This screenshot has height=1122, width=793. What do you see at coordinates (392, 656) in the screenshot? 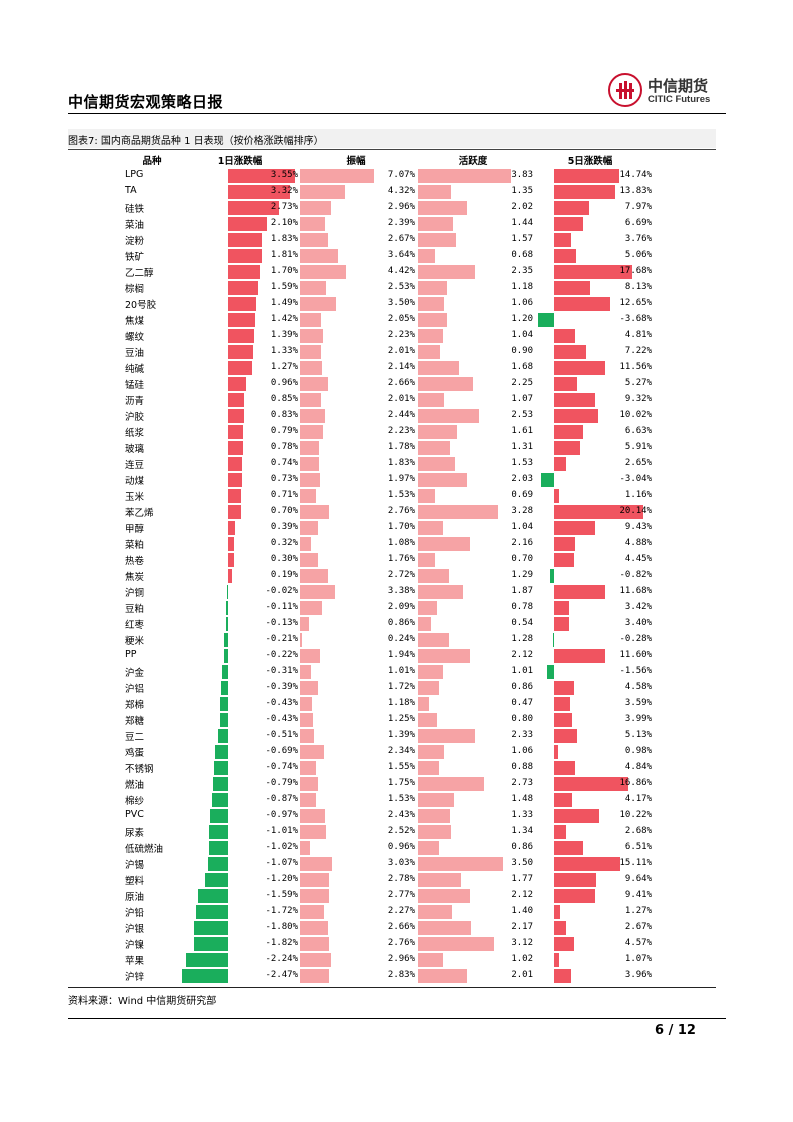
I see `table-row: PP -0.22% 1.94% 2.12 11.60%` at bounding box center [392, 656].